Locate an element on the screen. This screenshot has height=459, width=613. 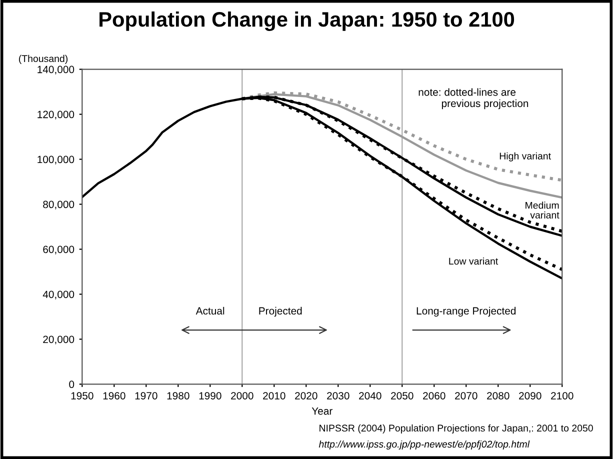
x-tick-label: 2080 is located at coordinates (498, 396).